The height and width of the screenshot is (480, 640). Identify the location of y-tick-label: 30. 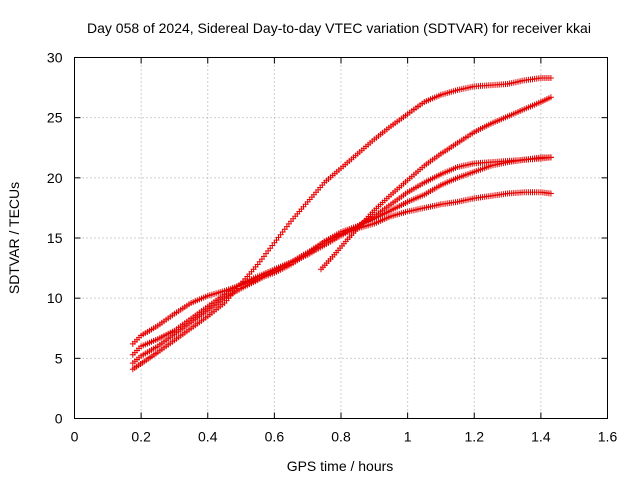
(55, 58).